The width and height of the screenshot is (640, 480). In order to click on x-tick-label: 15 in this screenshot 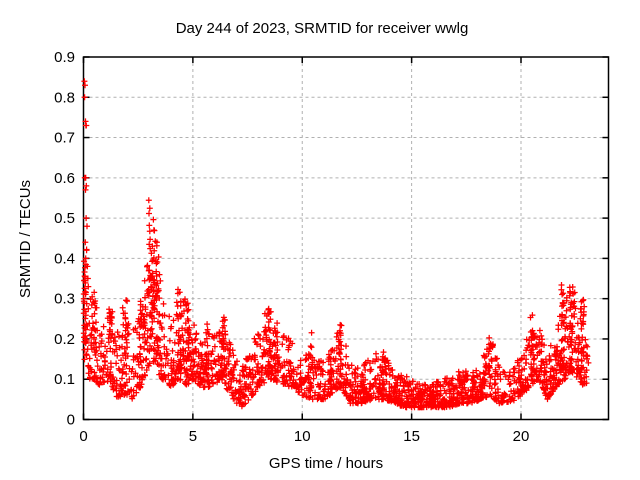, I will do `click(411, 436)`.